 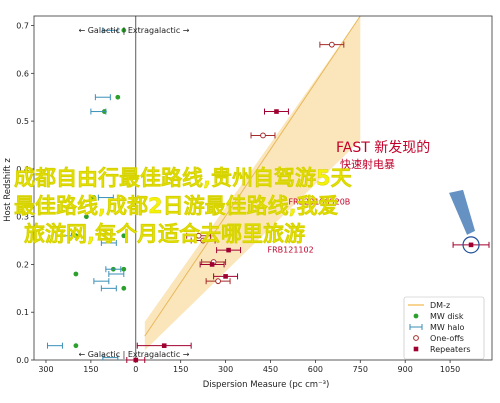 What do you see at coordinates (315, 369) in the screenshot?
I see `x-tick-label: 600` at bounding box center [315, 369].